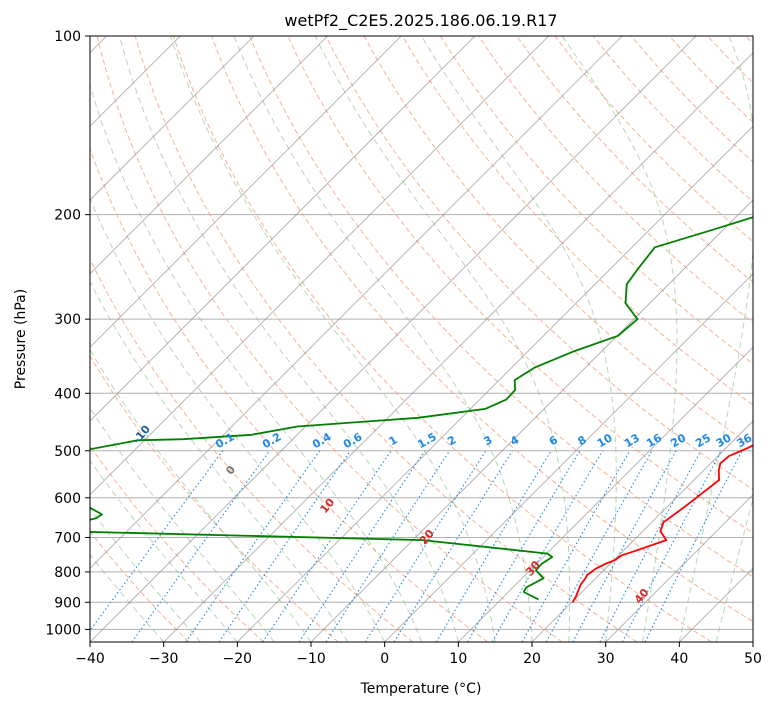  Describe the element at coordinates (418, 654) in the screenshot. I see `x-axis-ticks: −40 −30 −20 −10 0 10 20 30 40 50` at that location.